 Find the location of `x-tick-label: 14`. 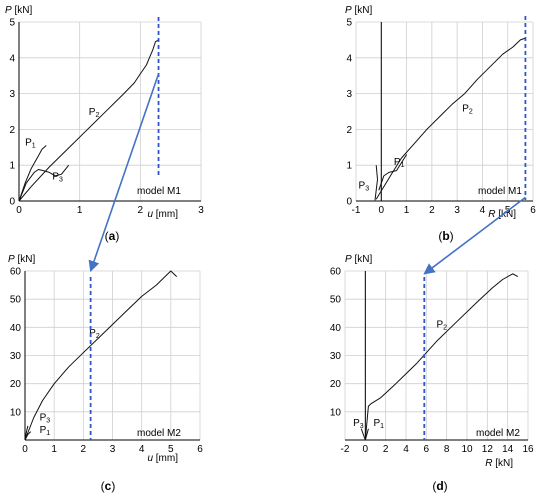

x-tick-label: 14 is located at coordinates (508, 449).